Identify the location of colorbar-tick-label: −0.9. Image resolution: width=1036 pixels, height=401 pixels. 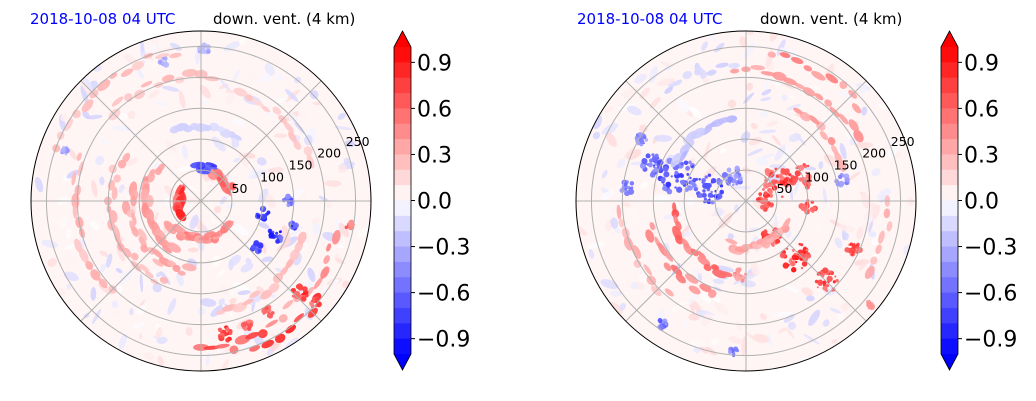
(443, 340).